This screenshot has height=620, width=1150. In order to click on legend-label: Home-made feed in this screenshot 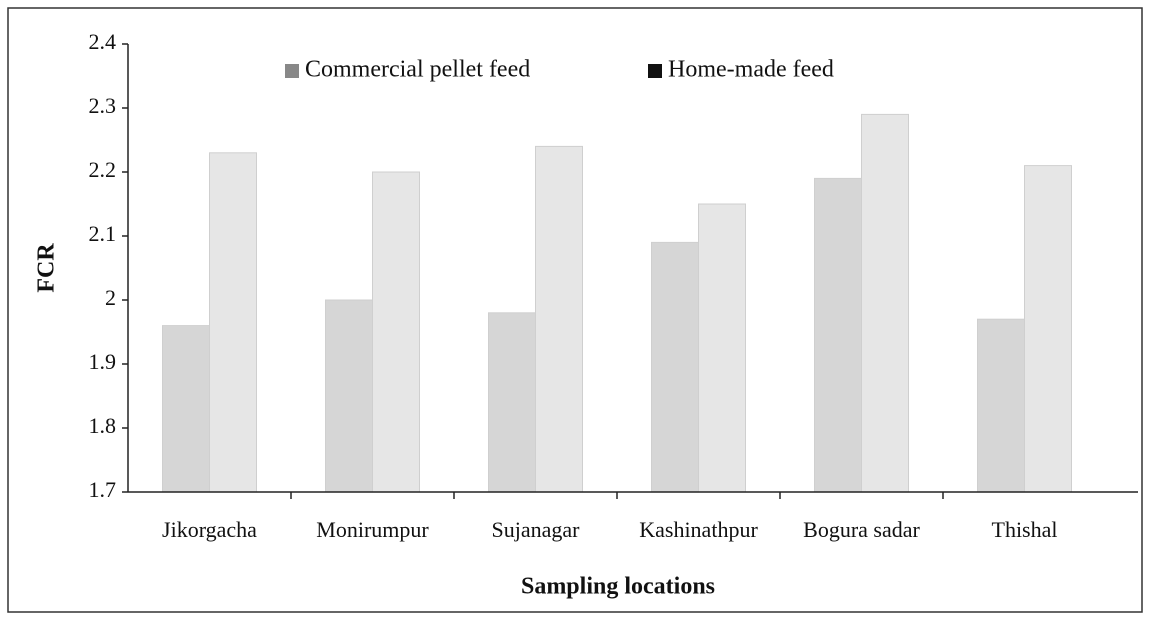, I will do `click(751, 70)`.